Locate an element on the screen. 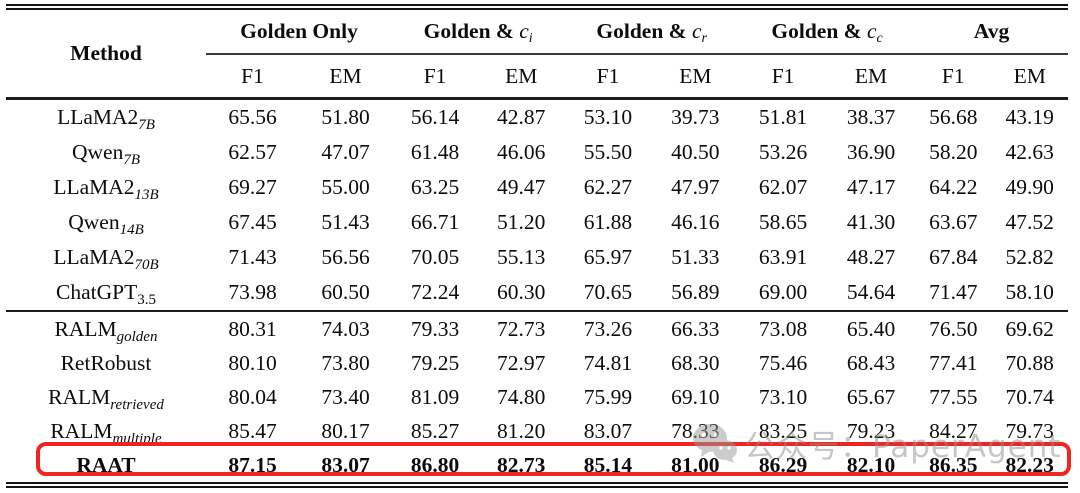 Image resolution: width=1080 pixels, height=493 pixels. value-cell: 76.50 is located at coordinates (953, 328).